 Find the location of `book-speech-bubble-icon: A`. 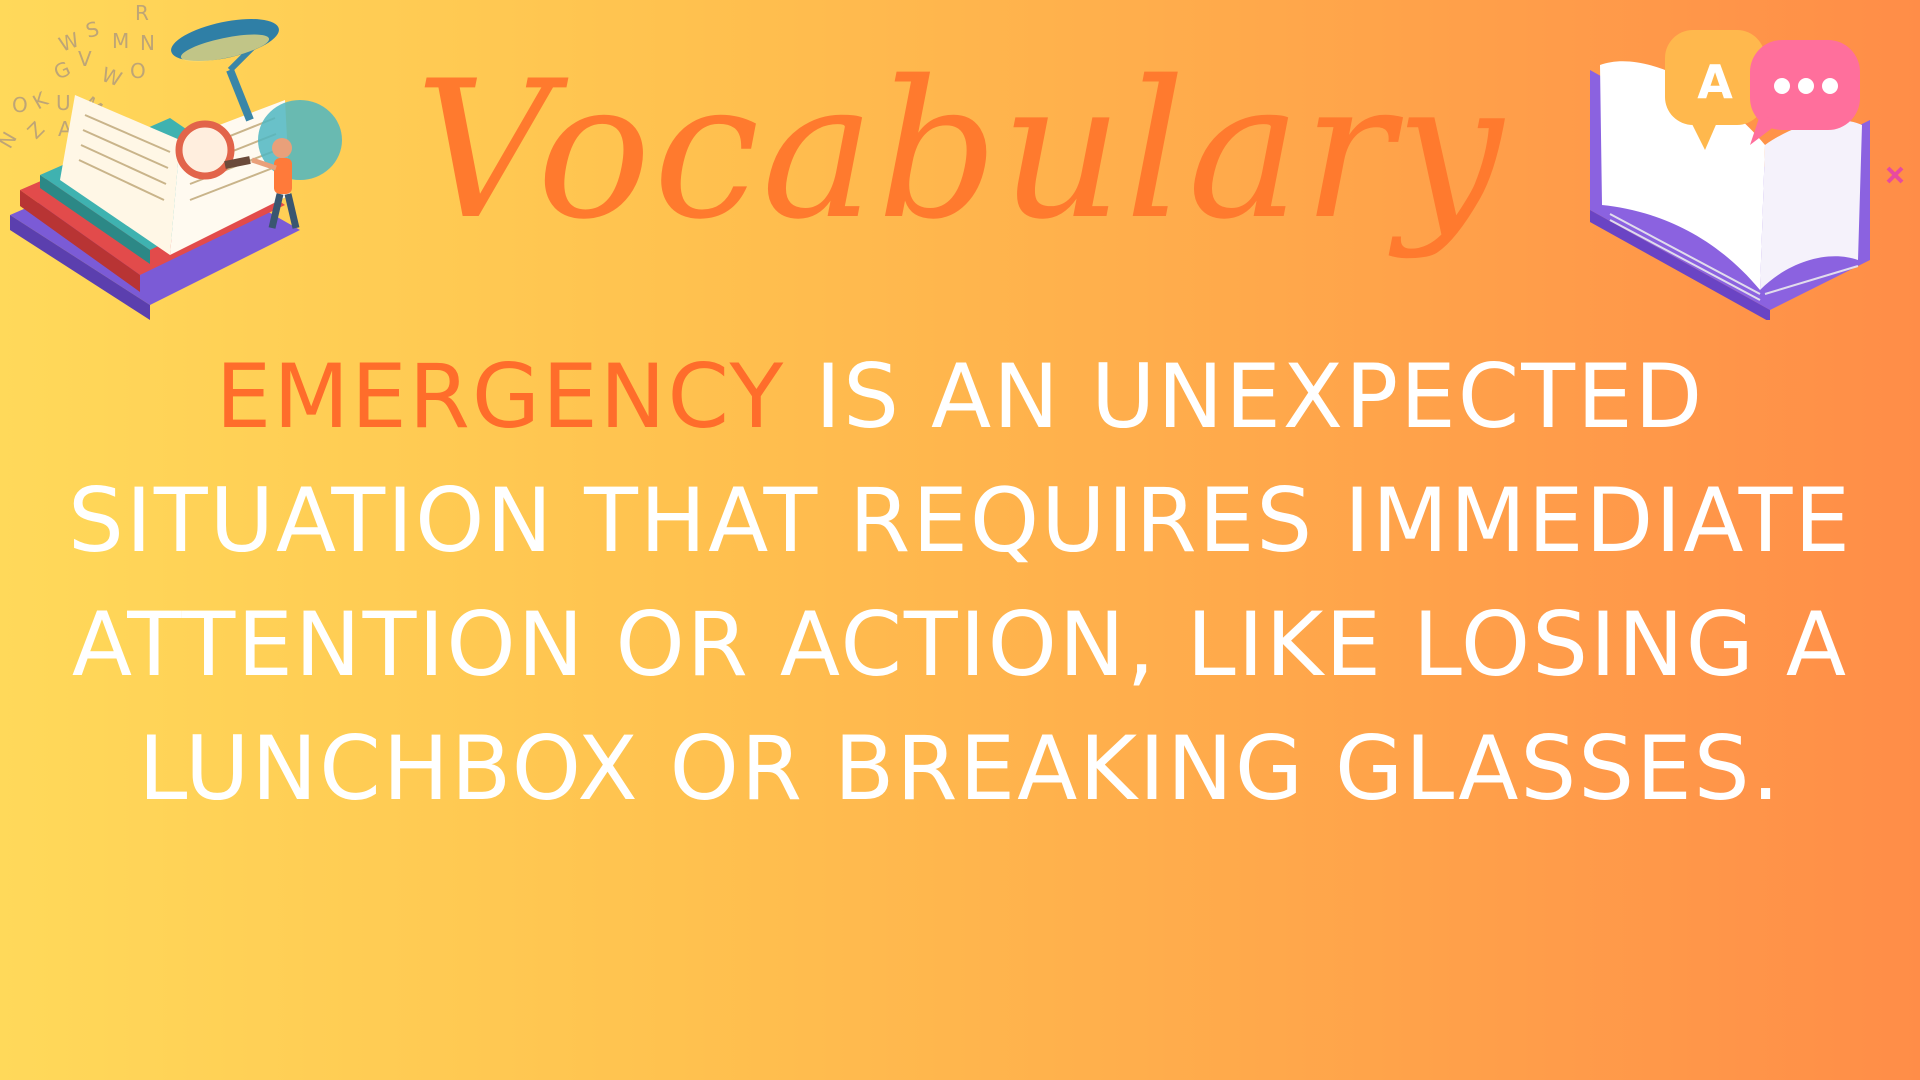

book-speech-bubble-icon: A is located at coordinates (1747, 175).